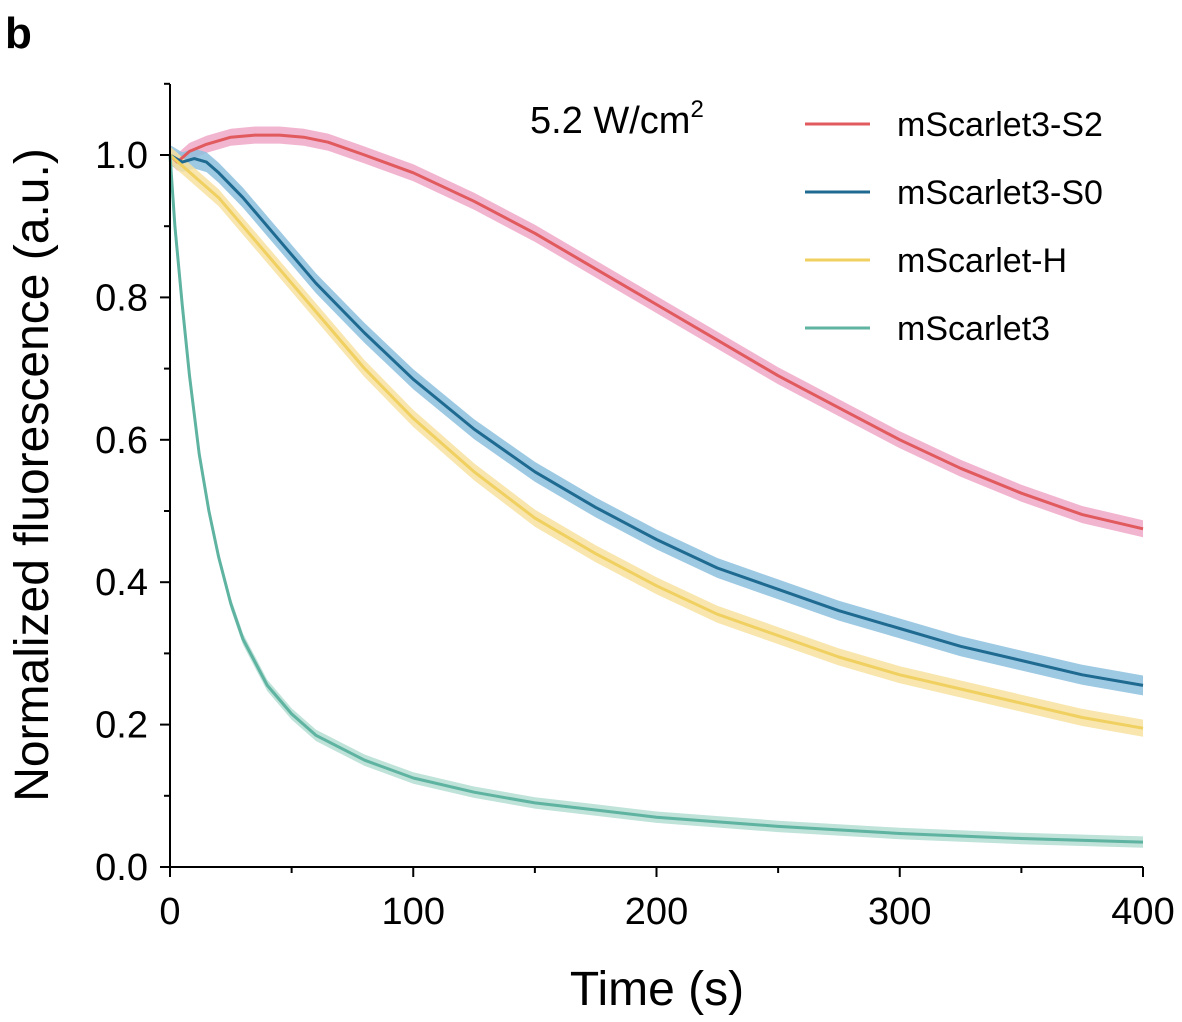  Describe the element at coordinates (1142, 912) in the screenshot. I see `x-tick-label: 400` at that location.